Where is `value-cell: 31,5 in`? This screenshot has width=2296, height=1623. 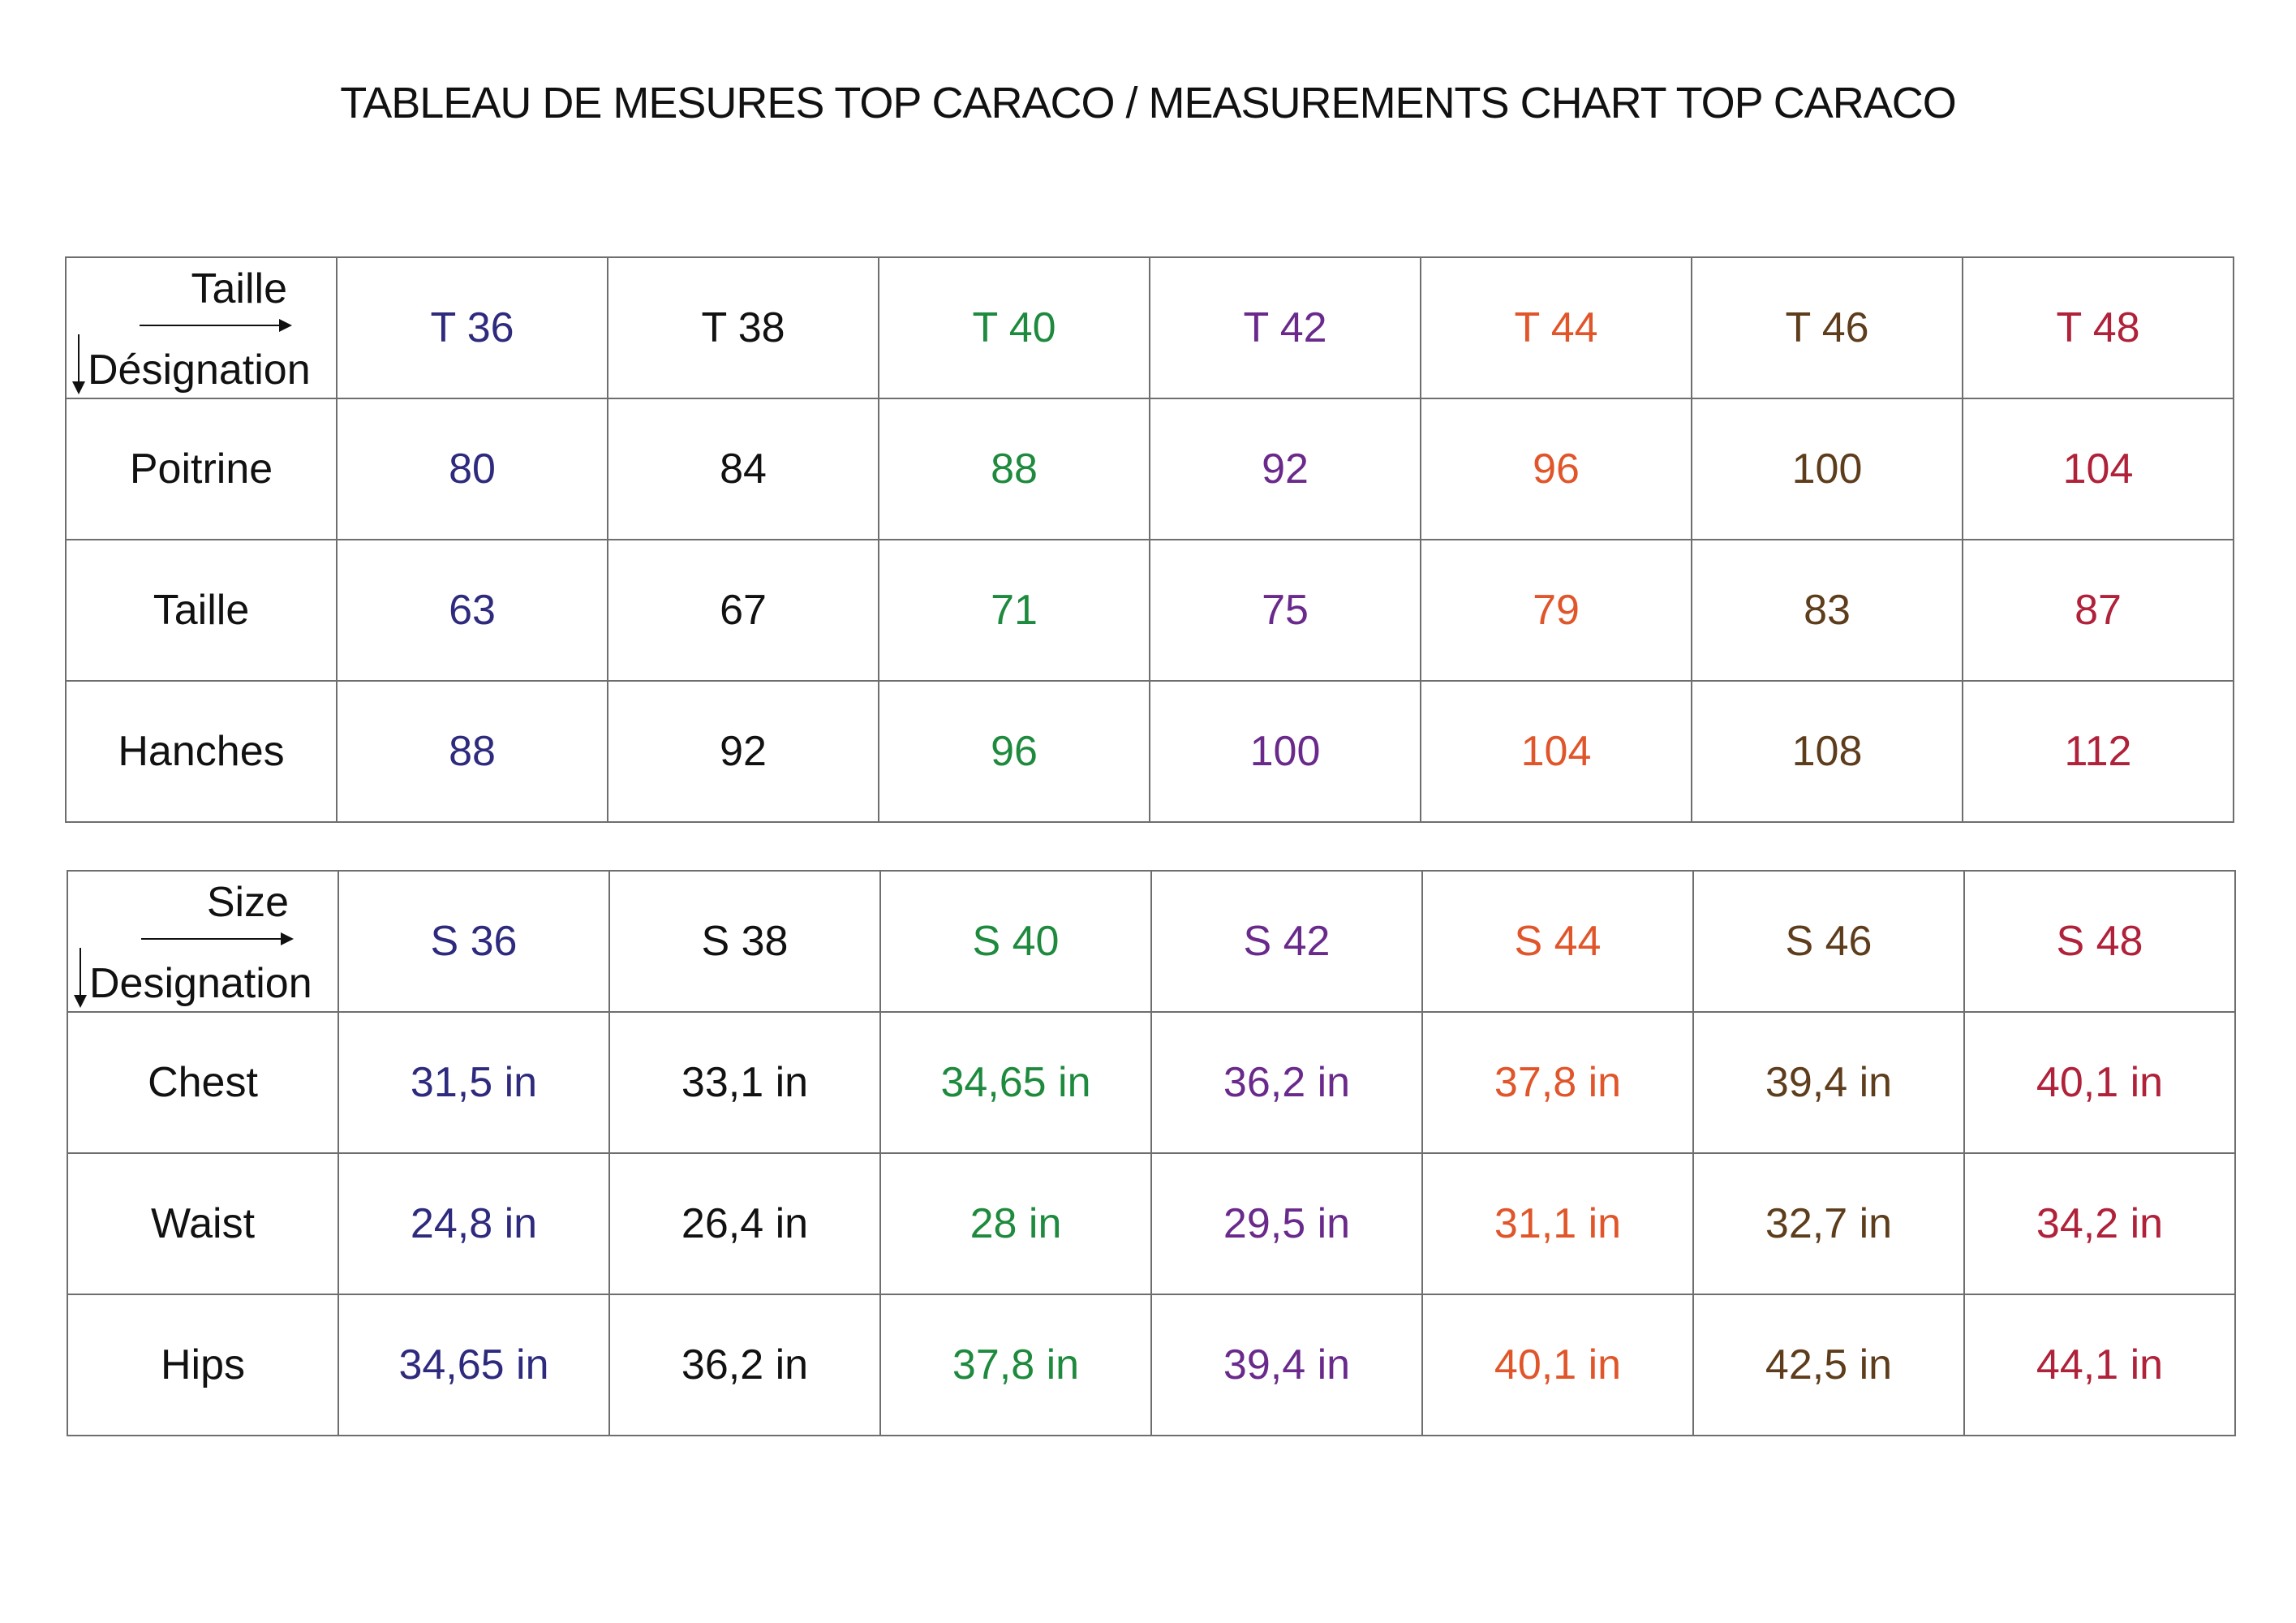 value-cell: 31,5 in is located at coordinates (474, 1082).